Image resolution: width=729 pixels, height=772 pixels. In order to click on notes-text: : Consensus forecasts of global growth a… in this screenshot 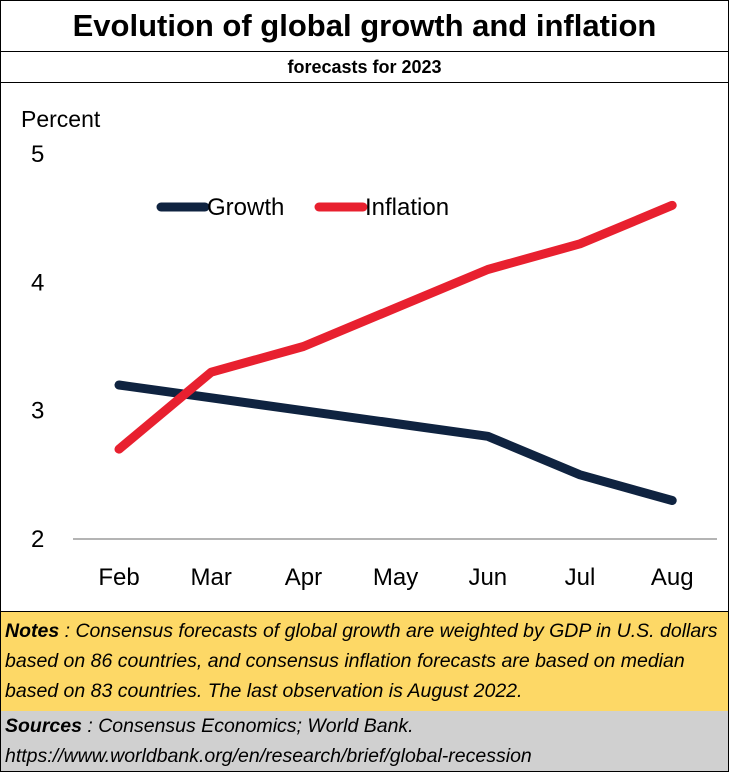, I will do `click(361, 661)`.